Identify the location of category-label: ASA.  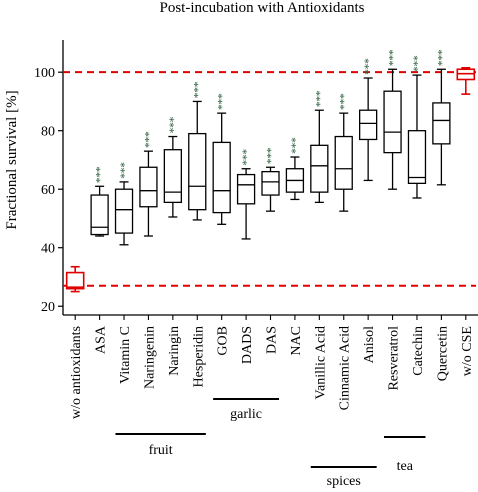
(101, 339).